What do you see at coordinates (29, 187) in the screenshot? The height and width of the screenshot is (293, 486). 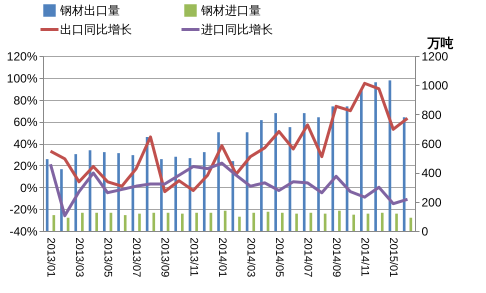 I see `y-tick-label: 0%` at bounding box center [29, 187].